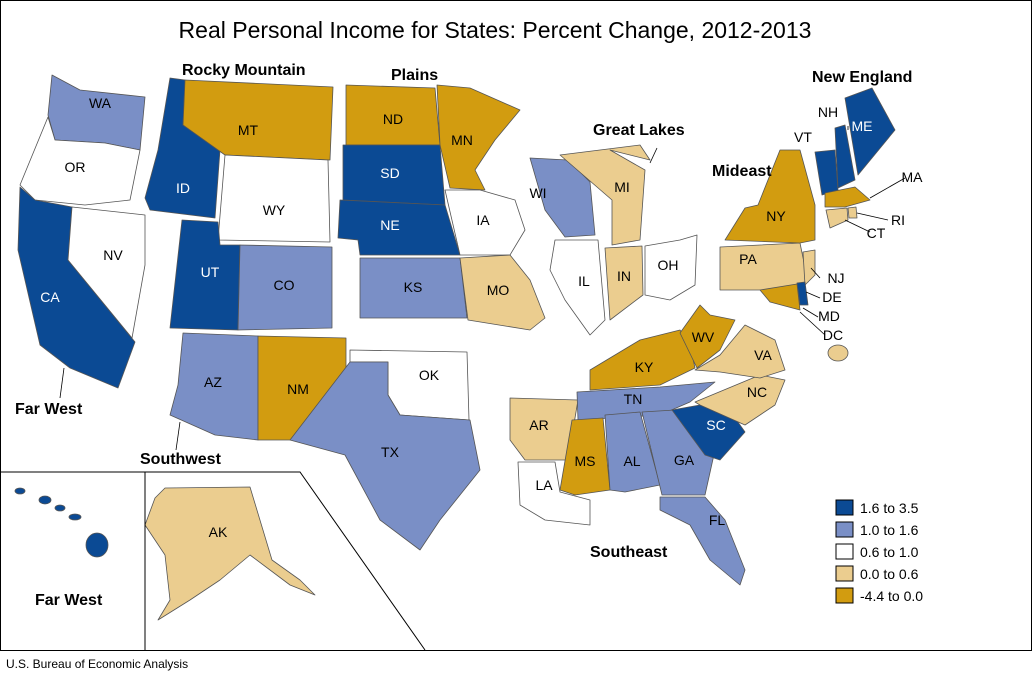  Describe the element at coordinates (764, 266) in the screenshot. I see `state-PA` at that location.